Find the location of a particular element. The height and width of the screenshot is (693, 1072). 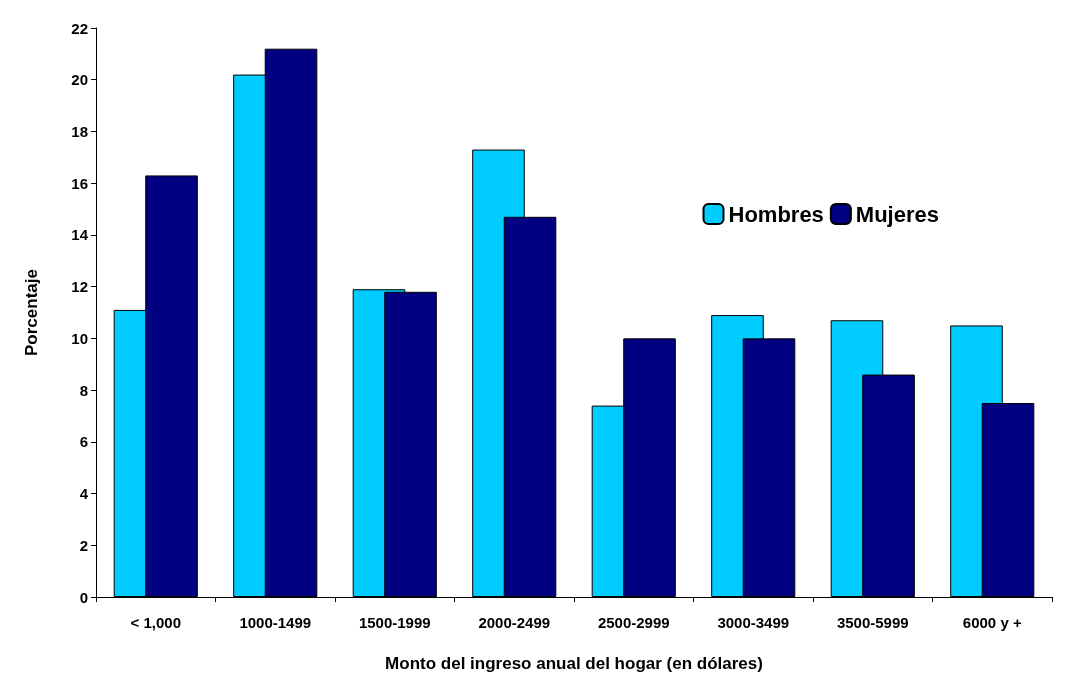

x-tick-label: 1000-1499 is located at coordinates (275, 622).